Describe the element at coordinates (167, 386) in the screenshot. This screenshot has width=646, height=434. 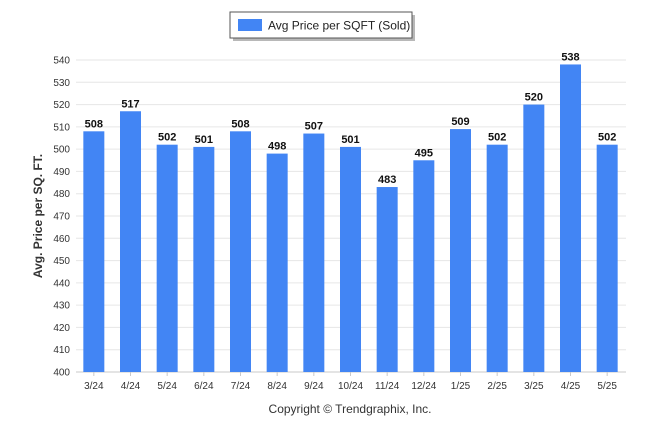
I see `x-tick-label: 5/24` at that location.